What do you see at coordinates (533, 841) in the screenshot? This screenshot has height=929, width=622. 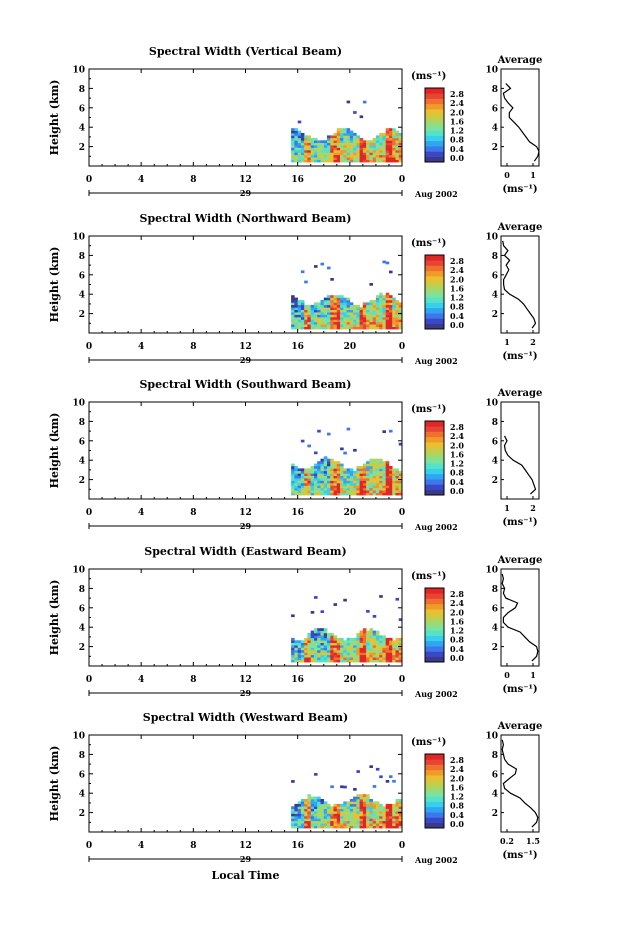 I see `profile-x-tick-label: 1.5` at bounding box center [533, 841].